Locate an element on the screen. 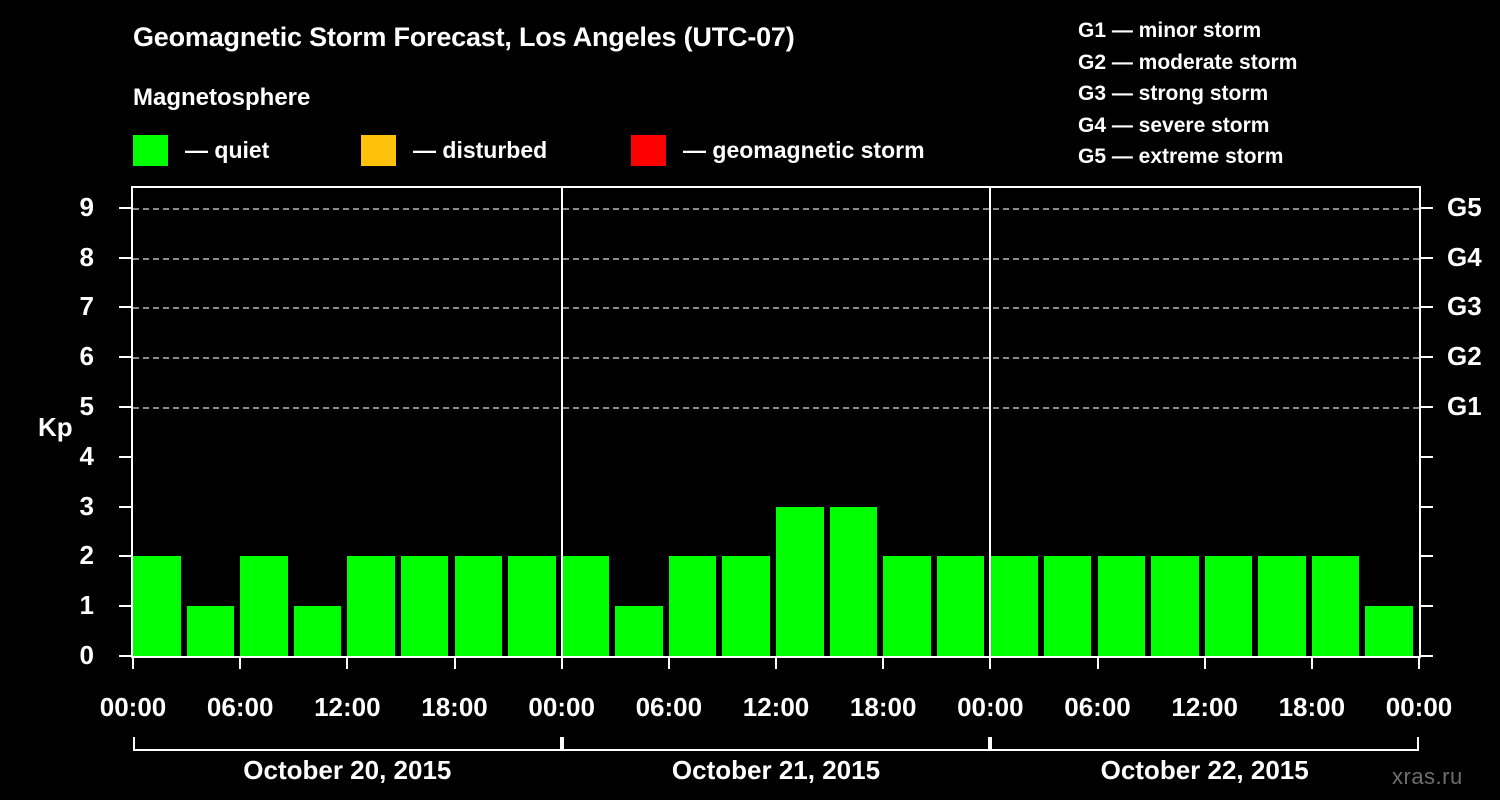 The height and width of the screenshot is (800, 1500). gscale-row-g2: G2 — moderate storm is located at coordinates (1188, 62).